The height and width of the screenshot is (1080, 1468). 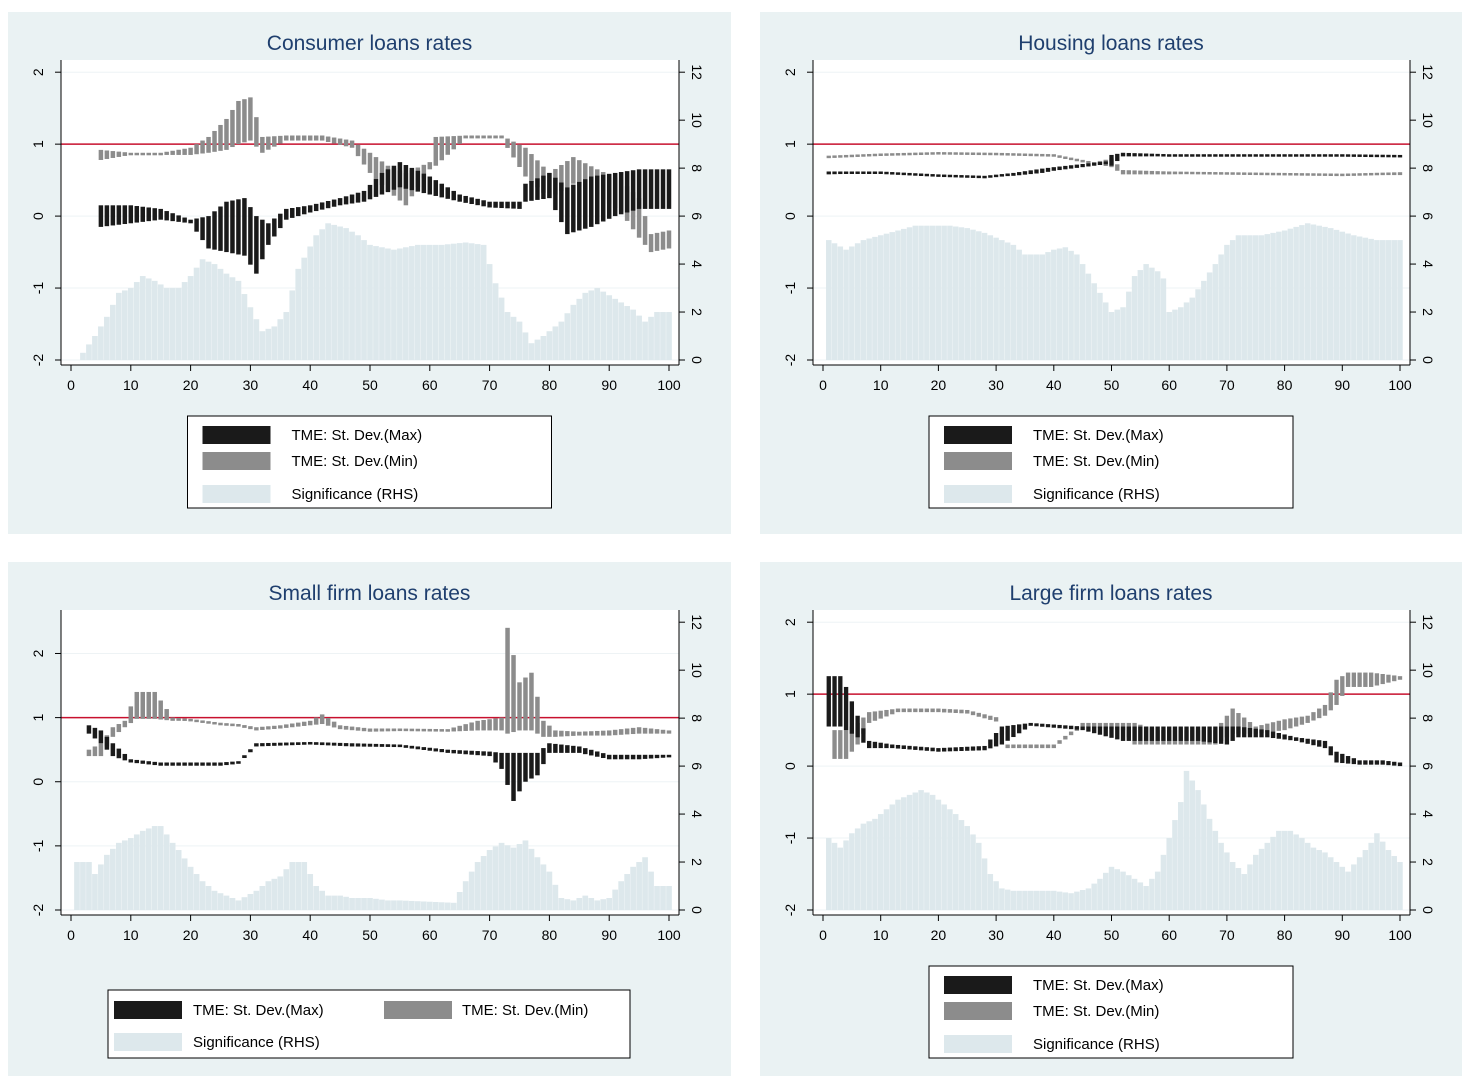 What do you see at coordinates (823, 935) in the screenshot?
I see `x-tick-label: 0` at bounding box center [823, 935].